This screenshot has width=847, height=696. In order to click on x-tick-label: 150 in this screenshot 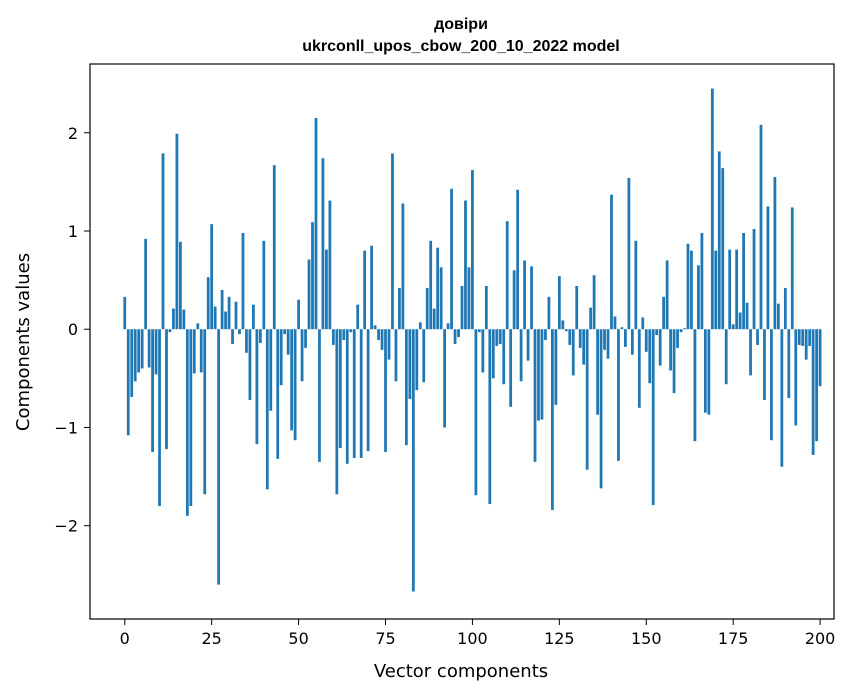, I will do `click(646, 638)`.